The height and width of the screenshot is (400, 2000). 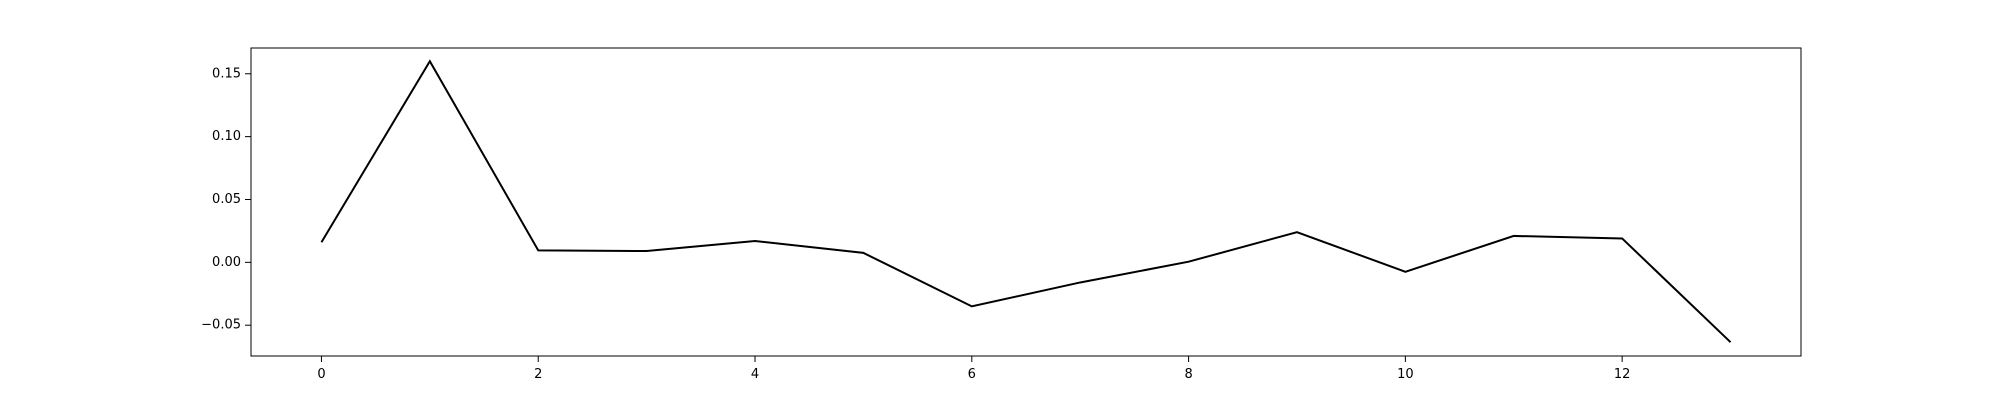 What do you see at coordinates (221, 325) in the screenshot?
I see `y-tick-label: −0.05` at bounding box center [221, 325].